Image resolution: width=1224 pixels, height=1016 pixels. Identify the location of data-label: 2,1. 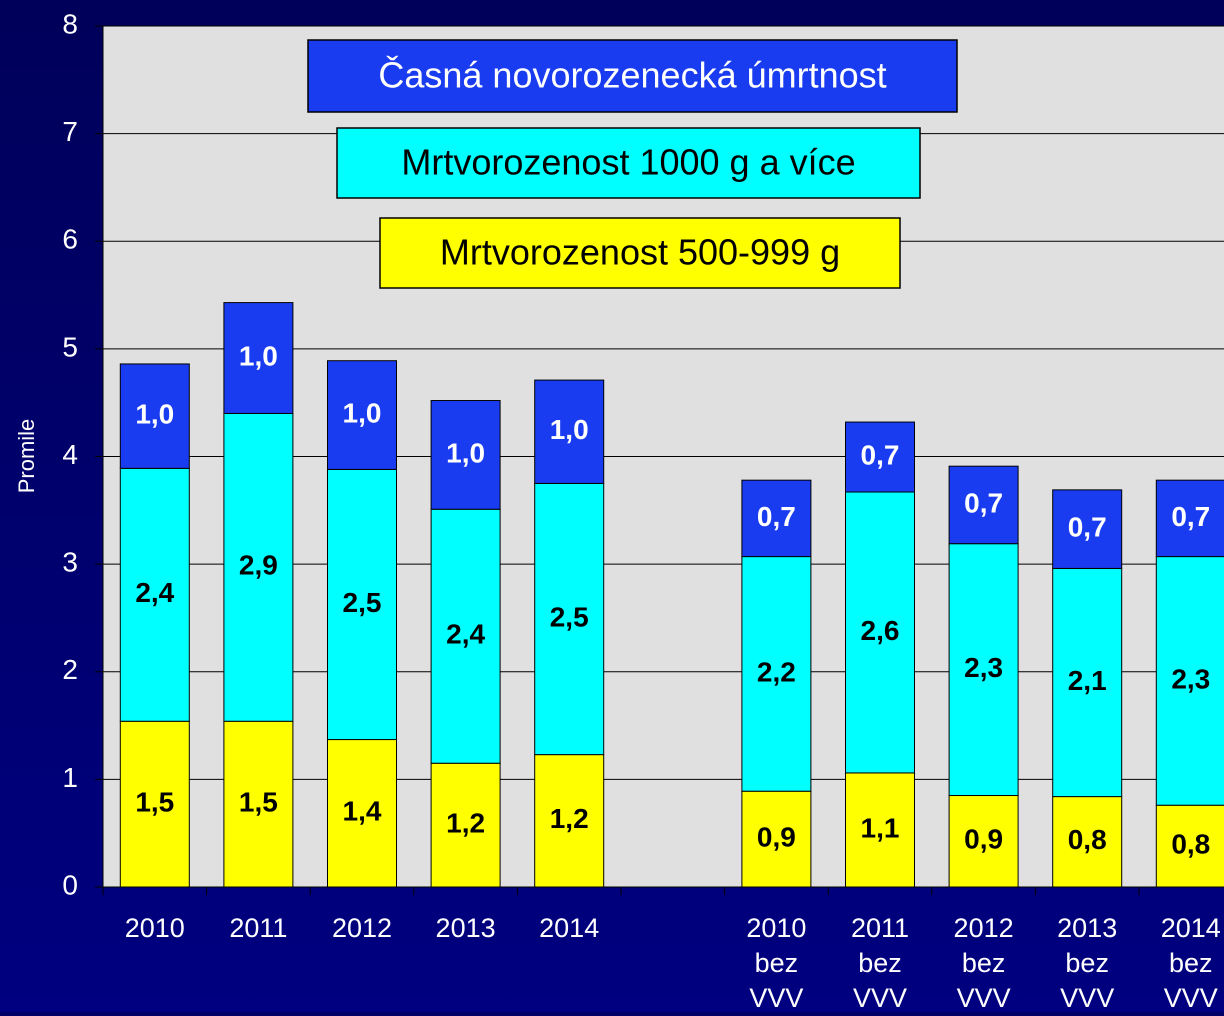
(1087, 680).